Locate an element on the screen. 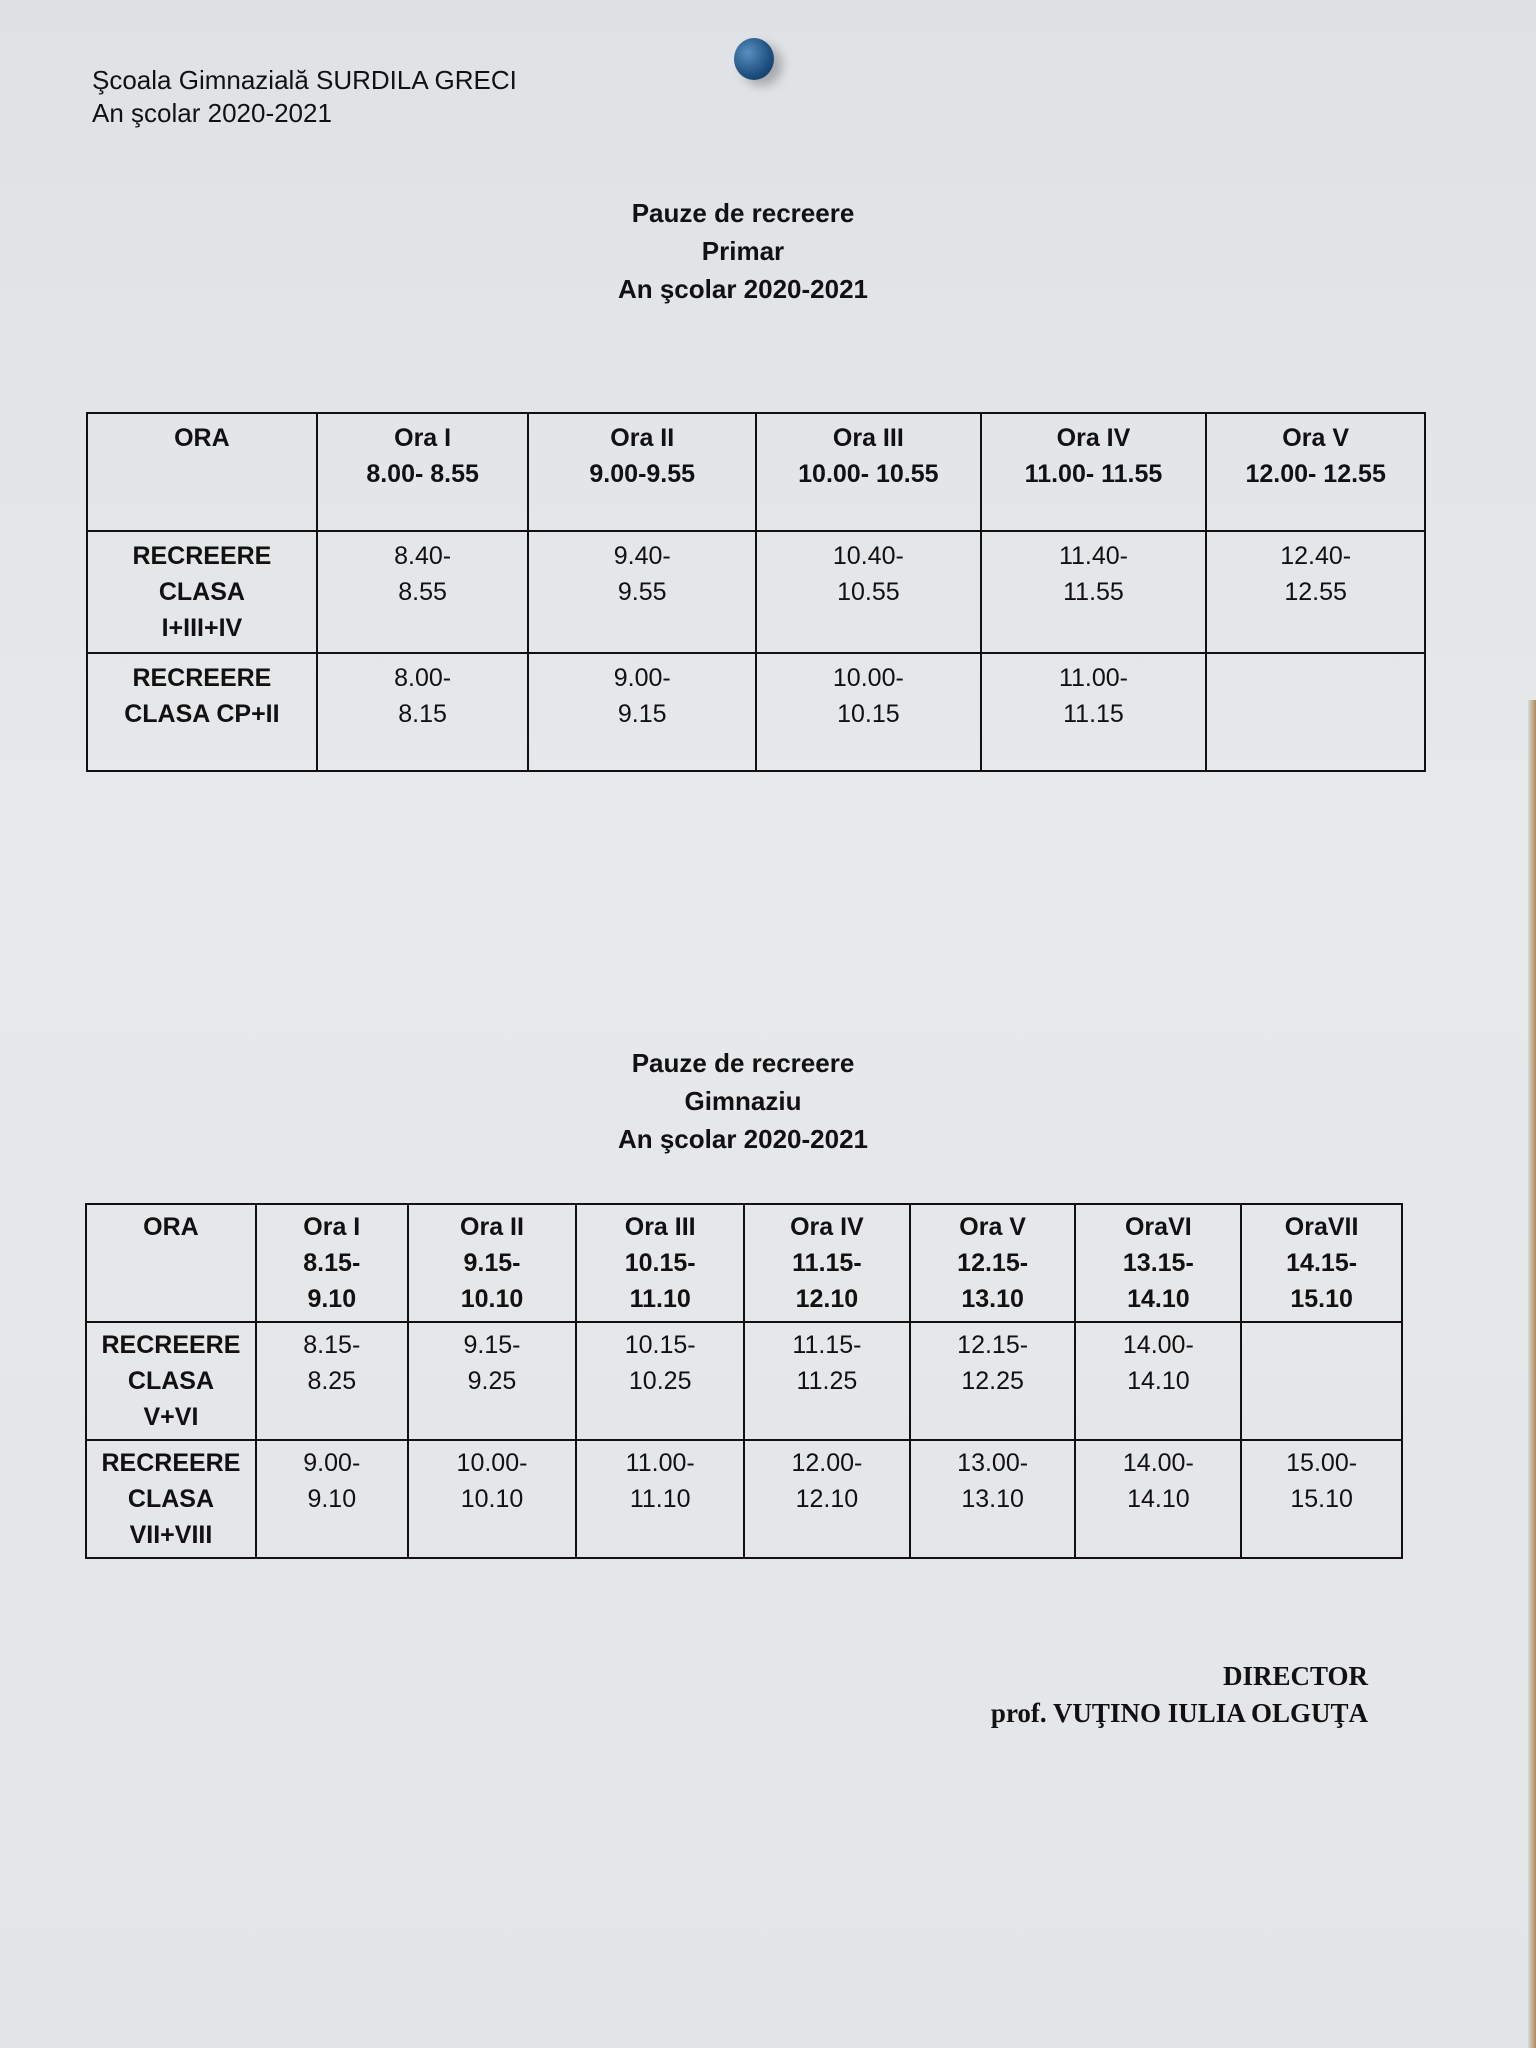 This screenshot has width=1536, height=2048. table-cell: RECREERE CLASA V+VI is located at coordinates (171, 1381).